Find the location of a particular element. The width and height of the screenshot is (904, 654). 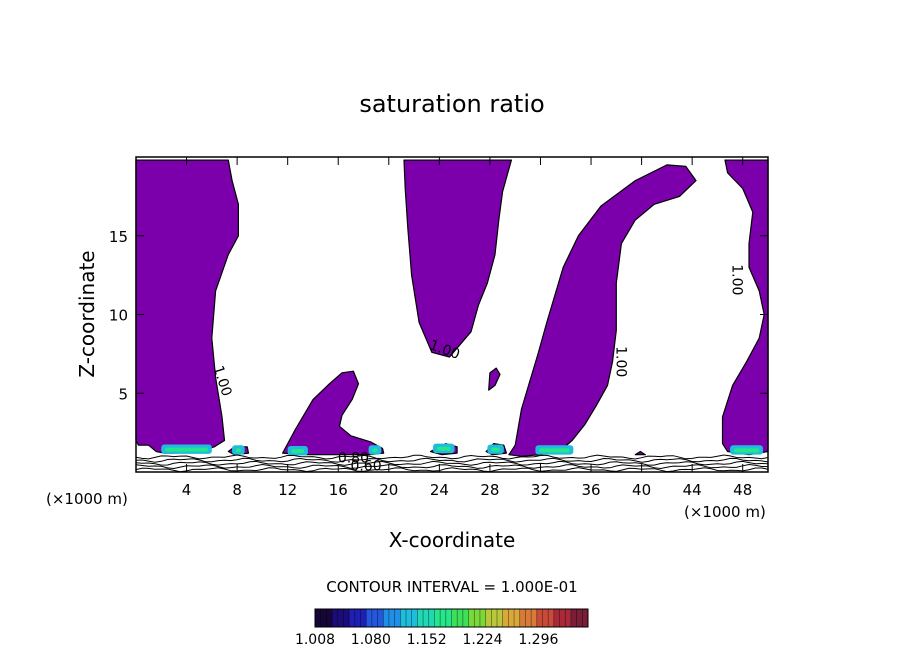

x-tick-label: 36 is located at coordinates (590, 490).